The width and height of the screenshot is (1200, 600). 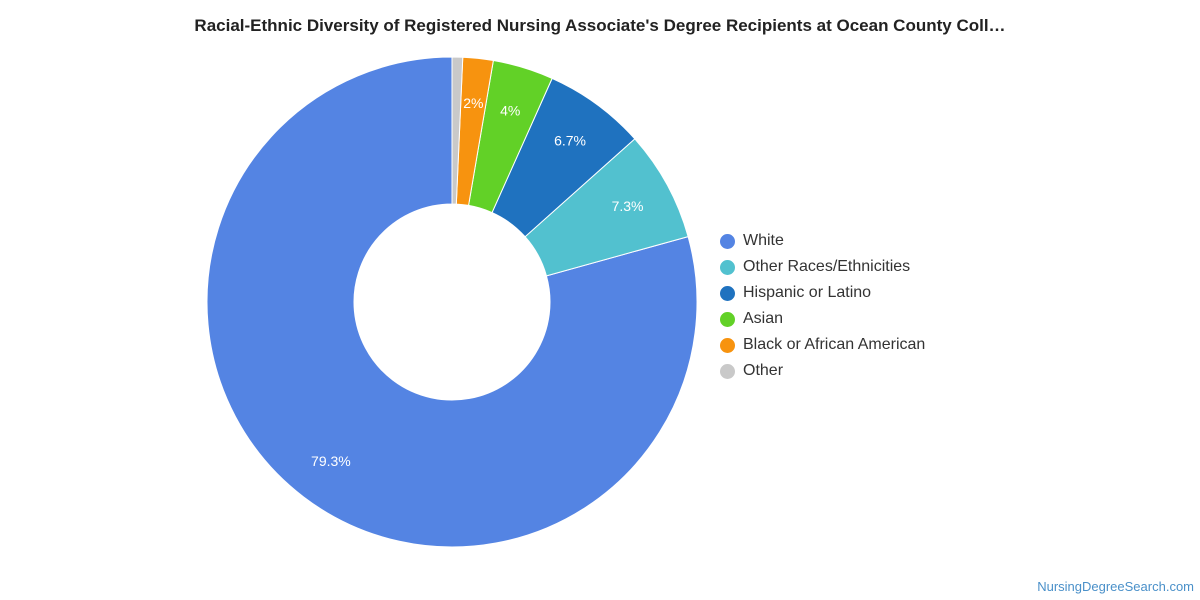 I want to click on slice-value-label: 6.7%, so click(x=570, y=141).